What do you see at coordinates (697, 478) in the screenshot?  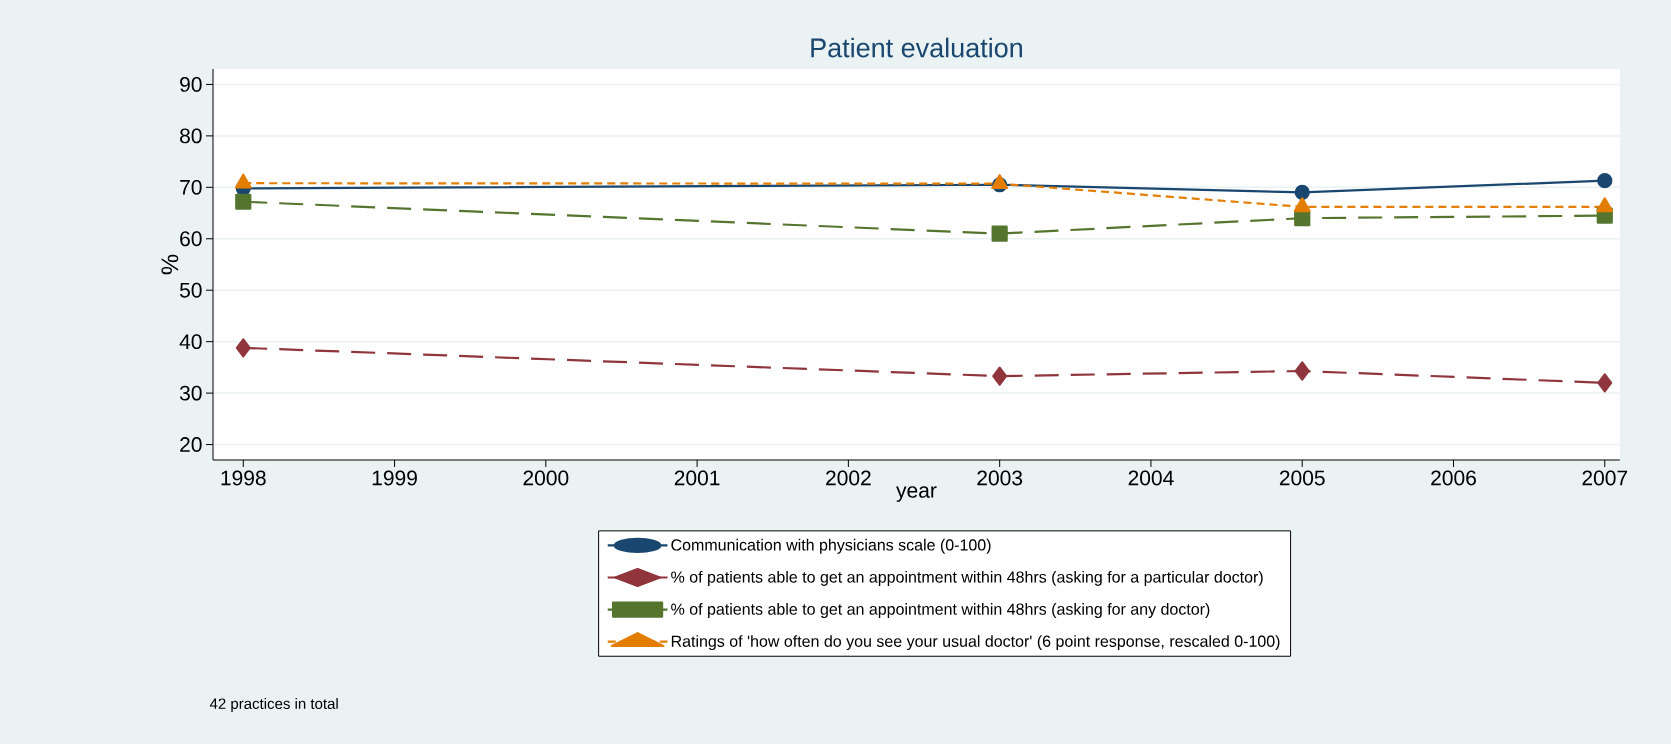 I see `x-tick-label: 2001` at bounding box center [697, 478].